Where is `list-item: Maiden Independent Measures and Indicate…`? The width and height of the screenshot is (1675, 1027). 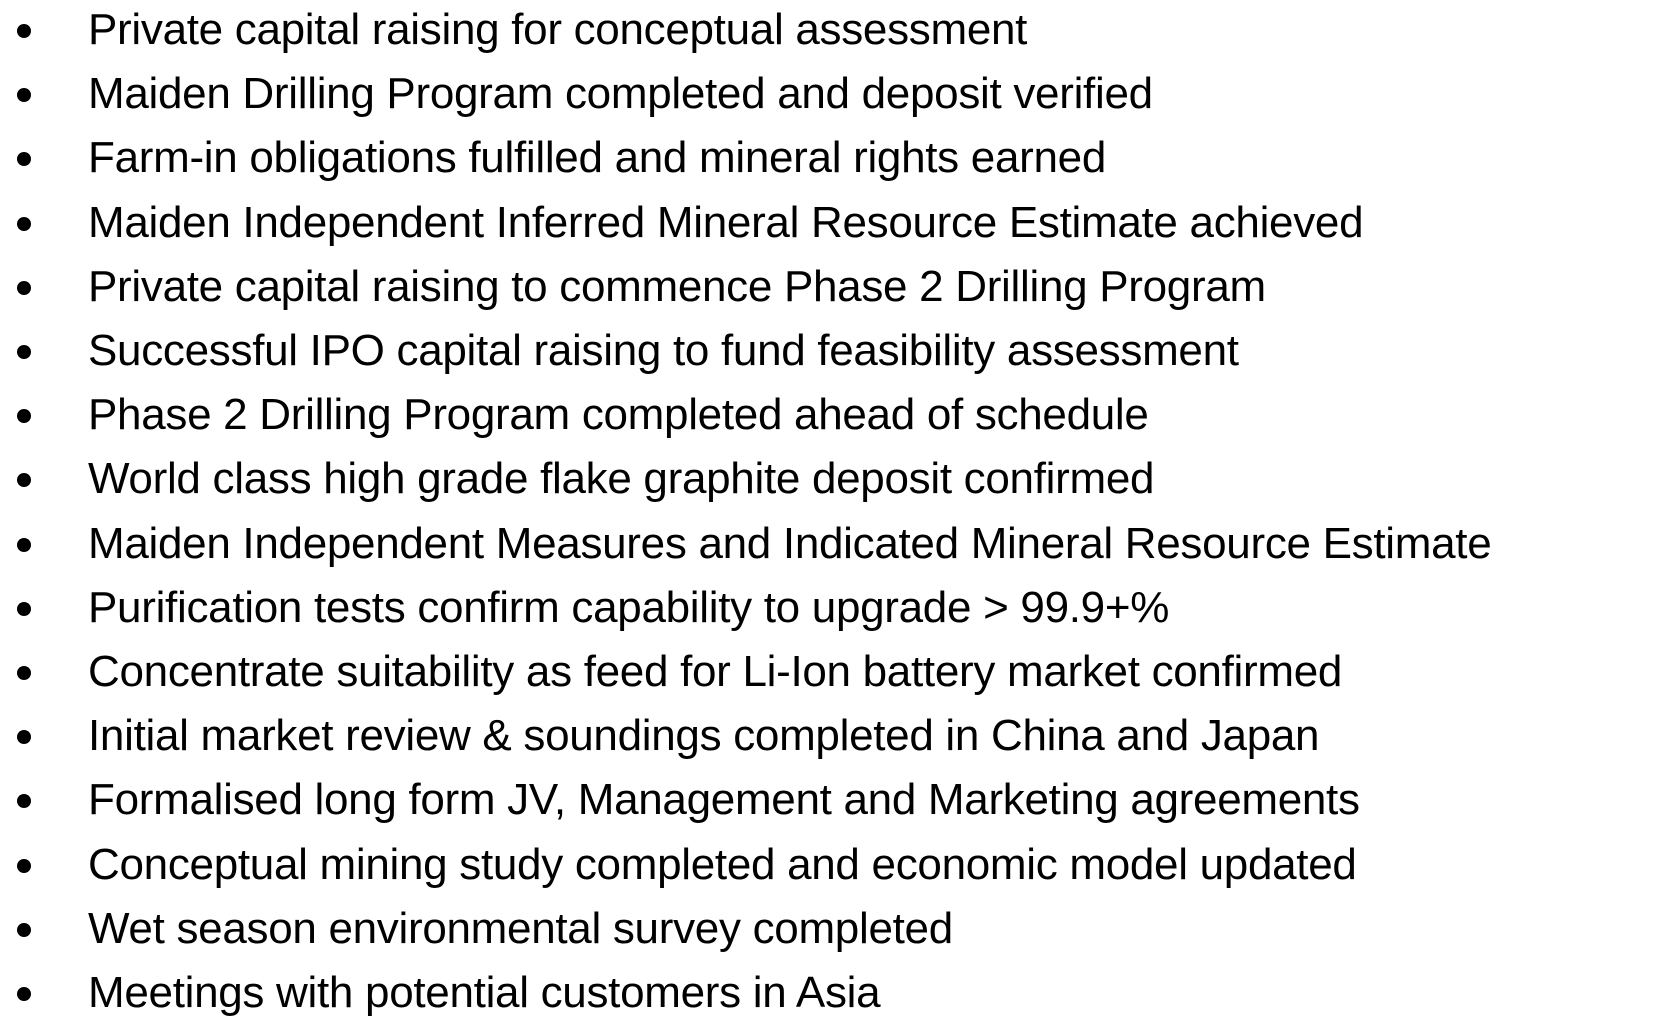
list-item: Maiden Independent Measures and Indicate… is located at coordinates (837, 546).